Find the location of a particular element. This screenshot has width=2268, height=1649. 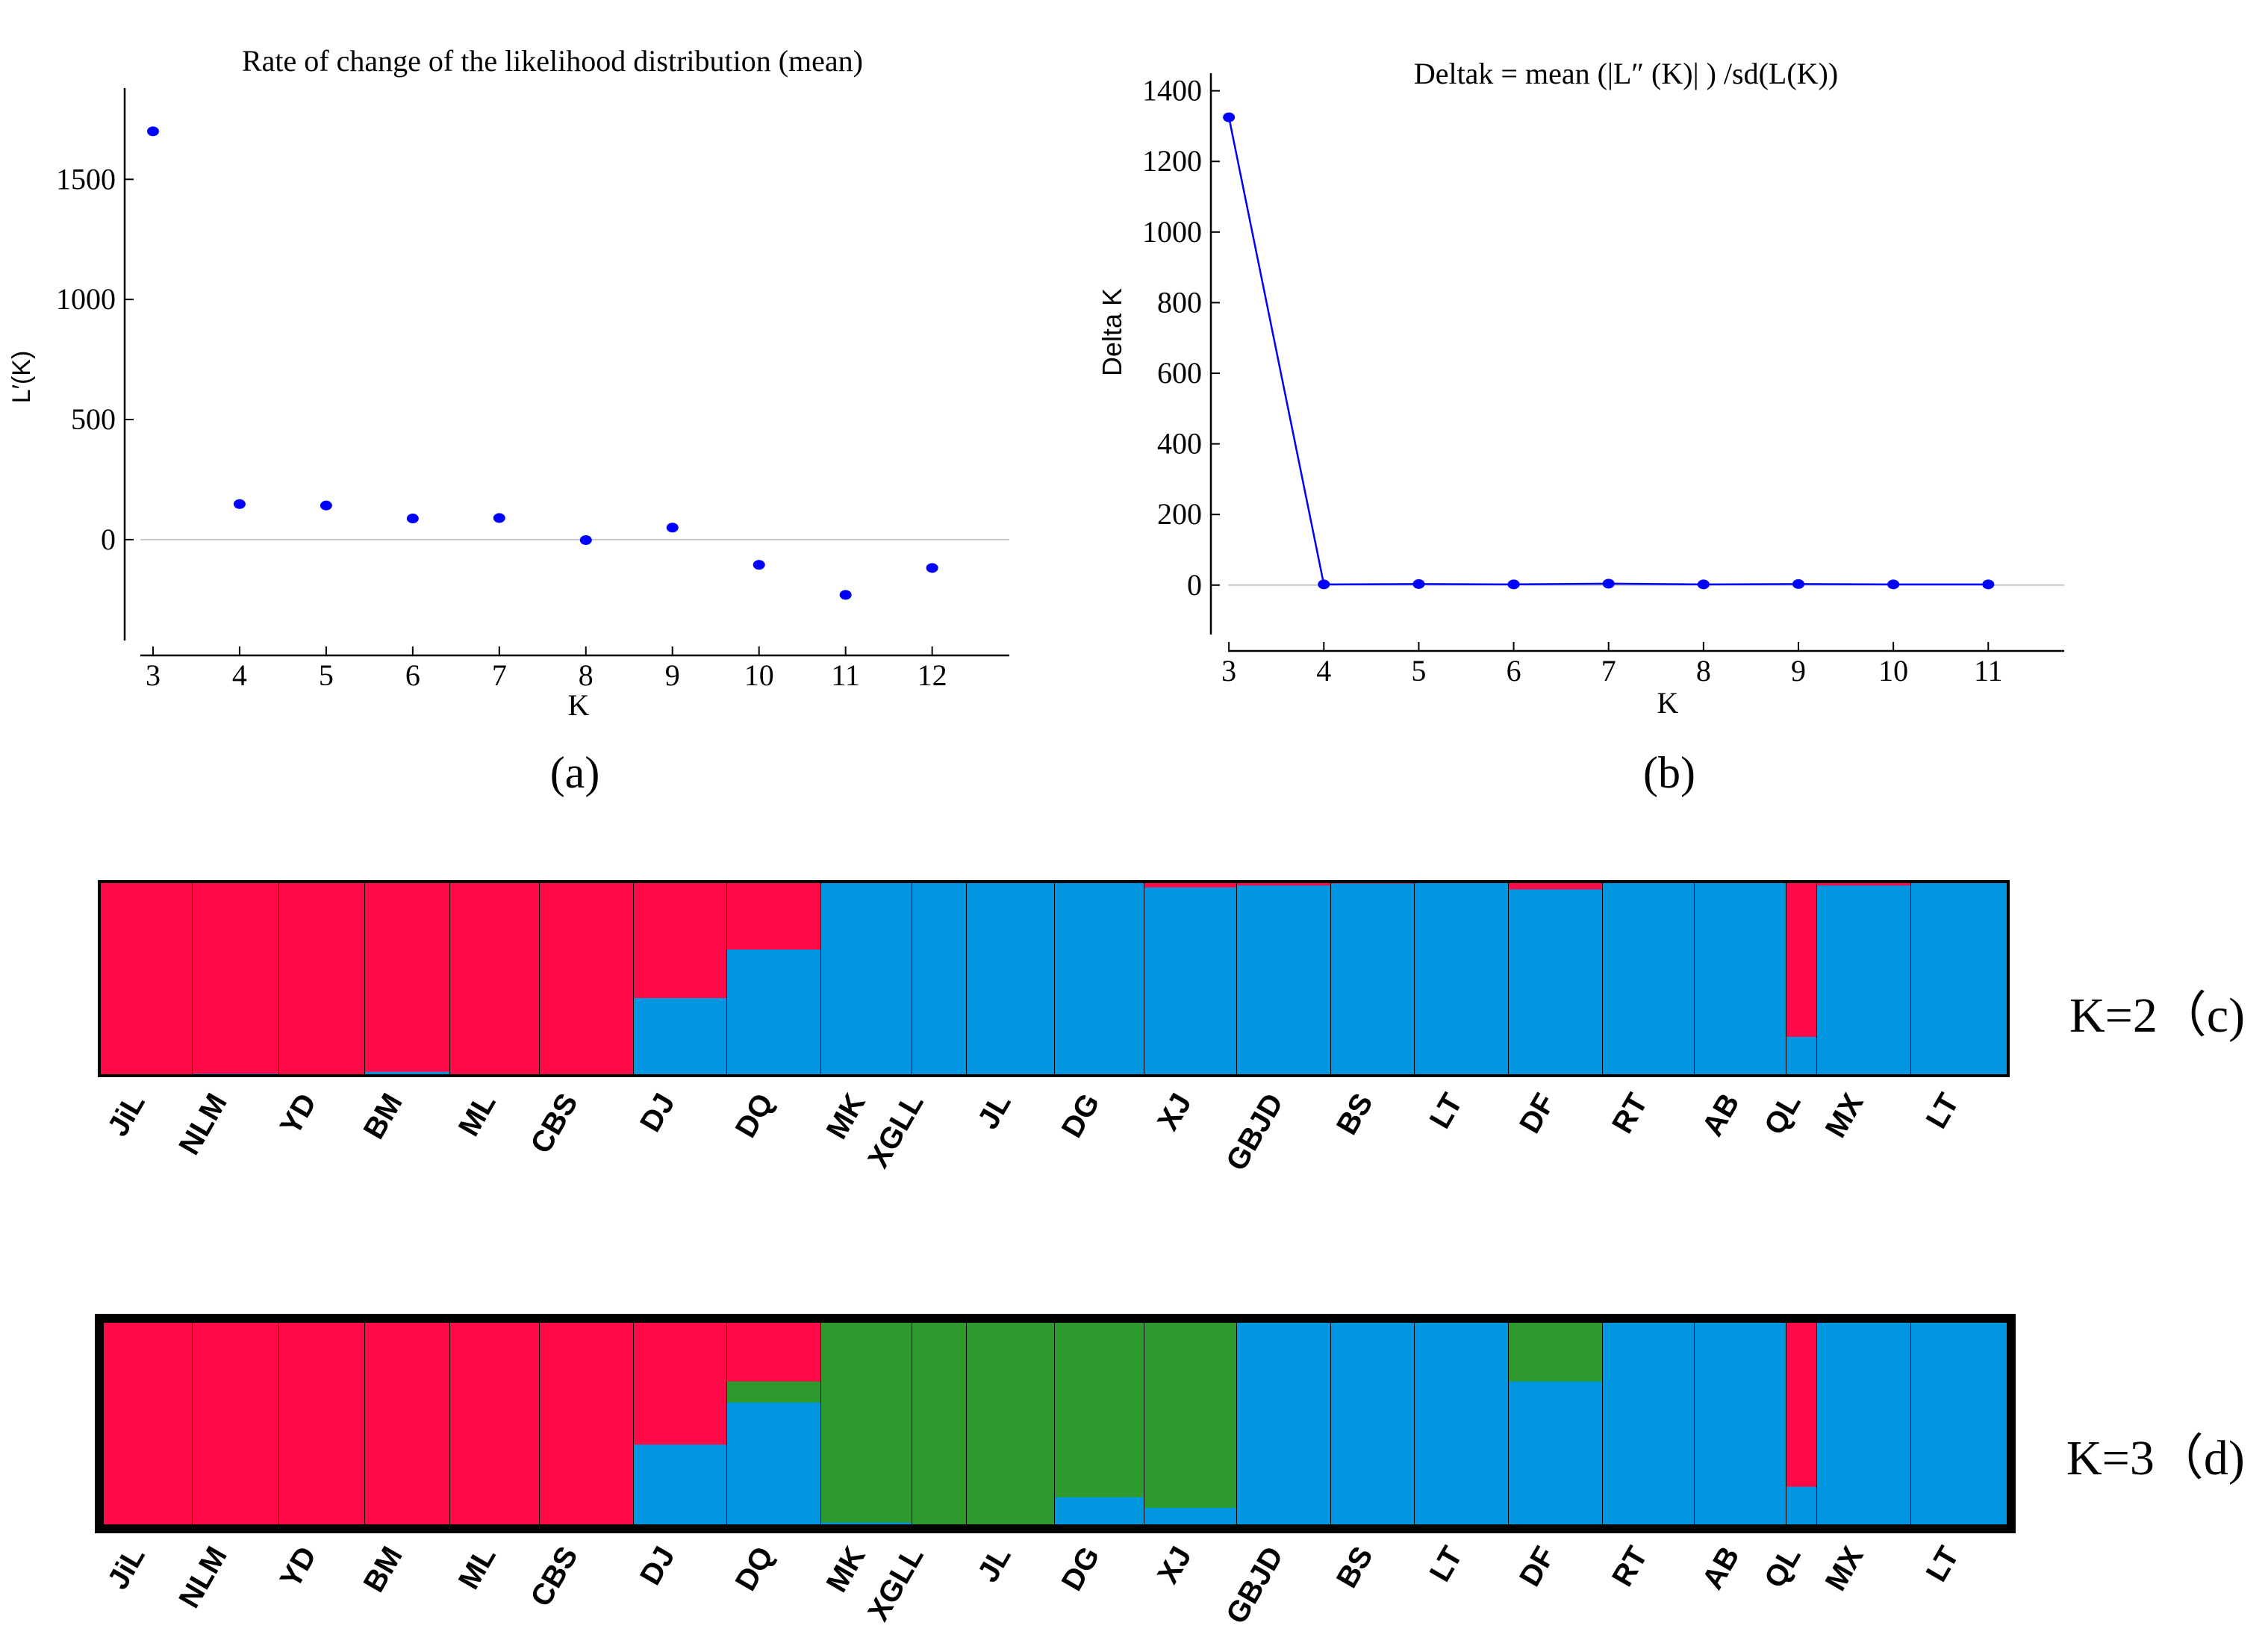

population-label-yd: YD is located at coordinates (298, 1568).